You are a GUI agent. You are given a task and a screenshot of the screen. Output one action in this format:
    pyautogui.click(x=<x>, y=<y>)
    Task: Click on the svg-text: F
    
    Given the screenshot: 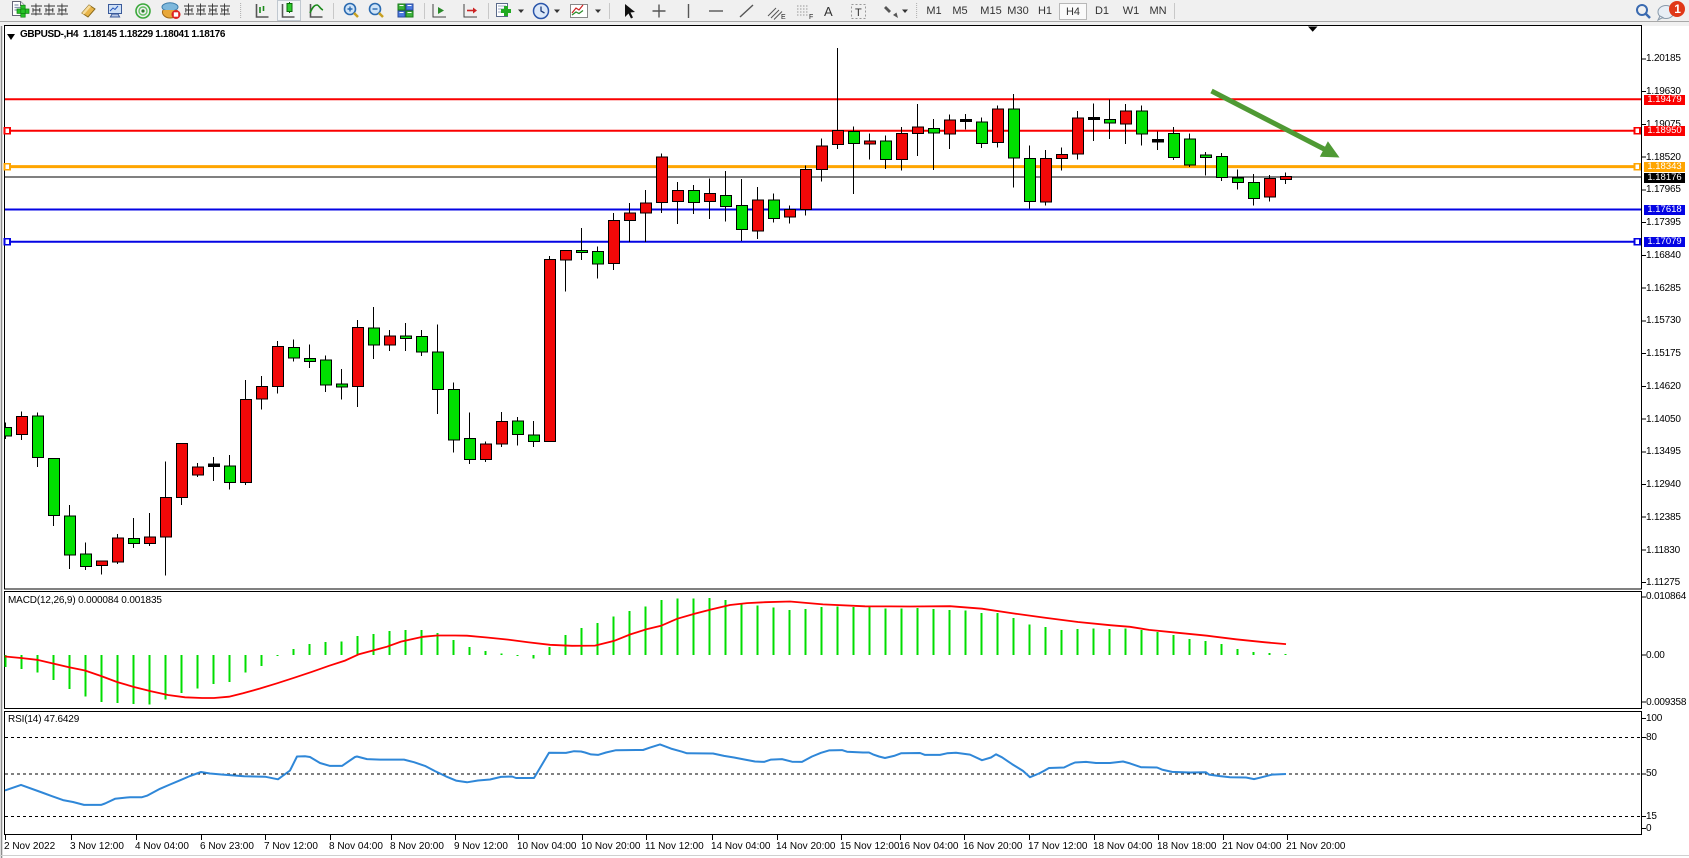 What is the action you would take?
    pyautogui.click(x=811, y=17)
    